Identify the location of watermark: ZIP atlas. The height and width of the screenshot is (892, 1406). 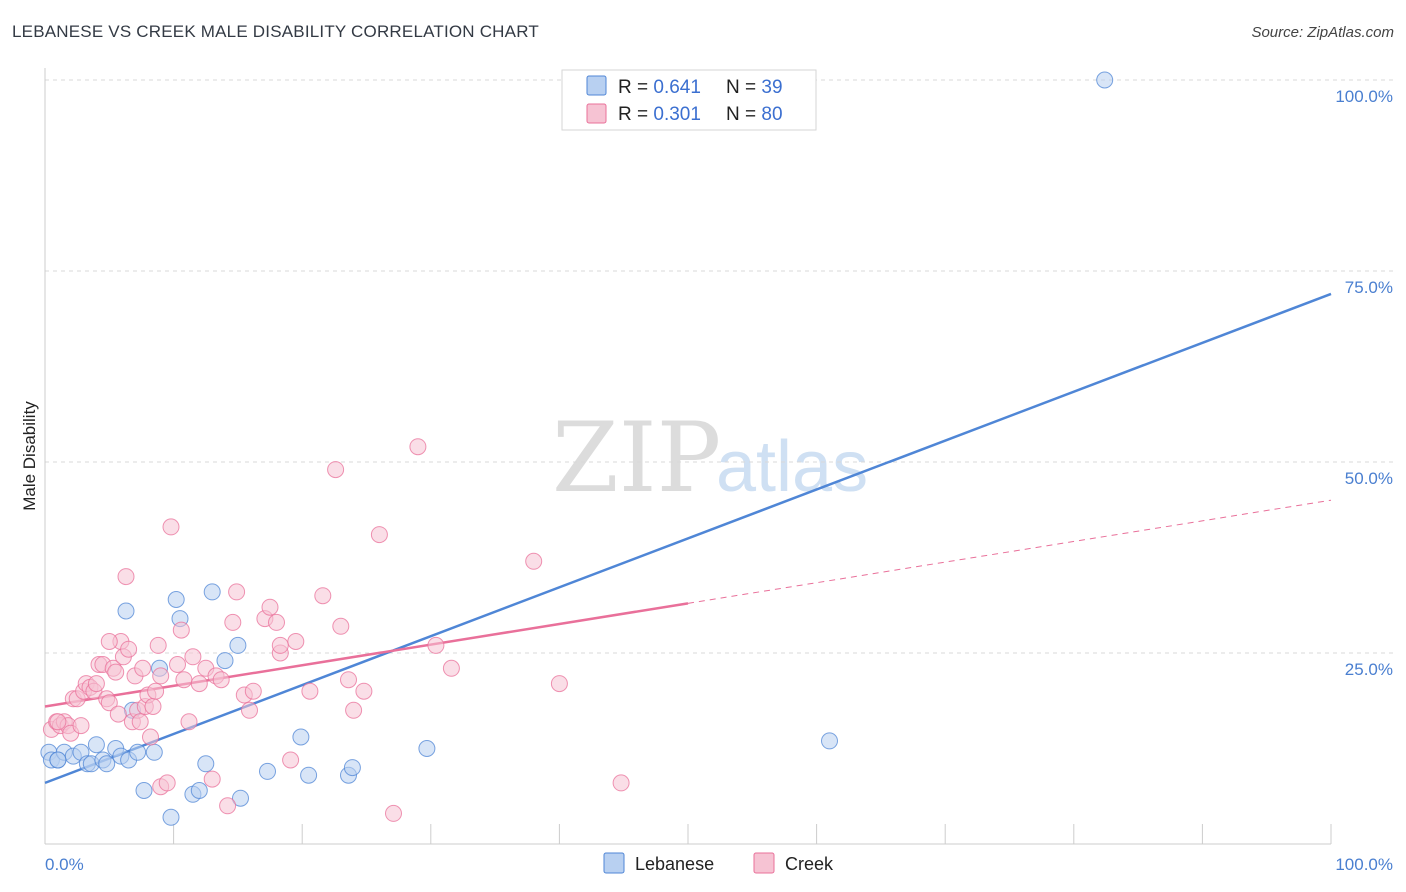
(710, 458).